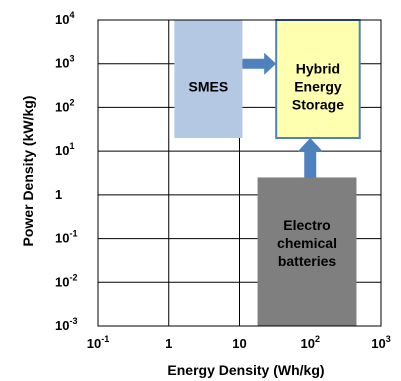  Describe the element at coordinates (64, 18) in the screenshot. I see `y-tick-label: 10⁴` at that location.